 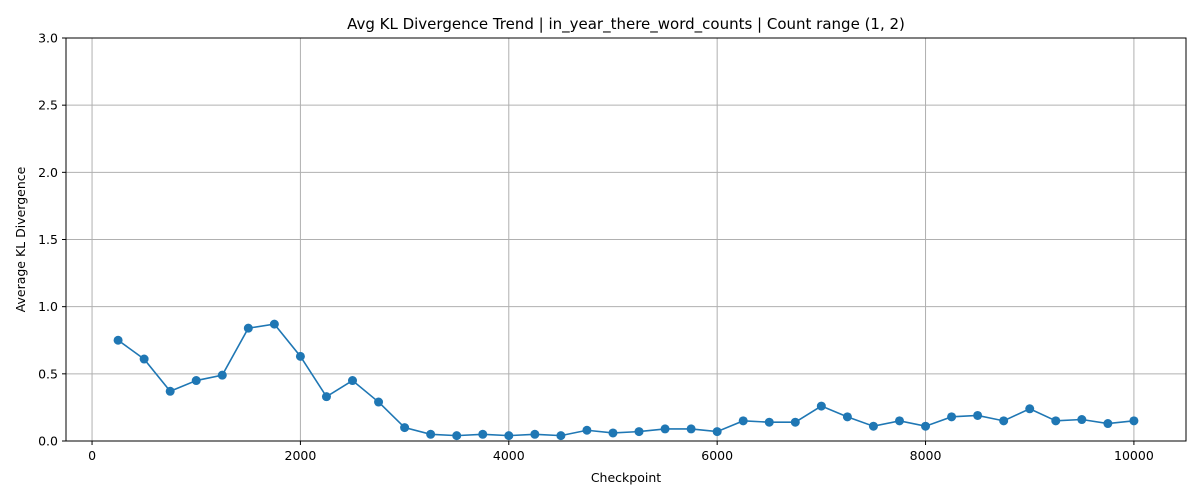 I want to click on y-tick-label: 2.5, so click(x=48, y=105).